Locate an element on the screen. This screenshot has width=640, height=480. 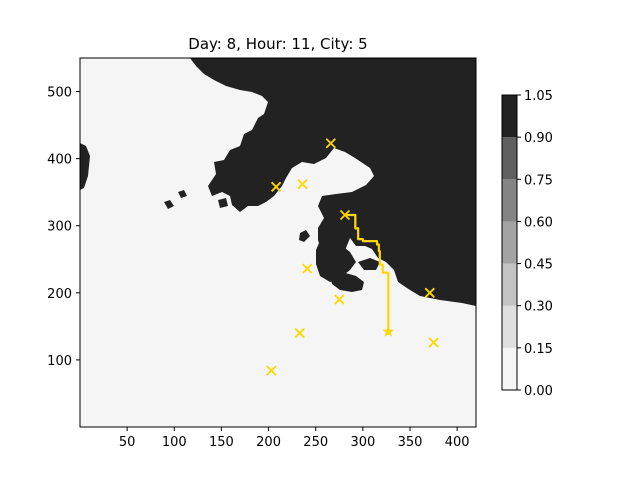
colorbar: 0.00 0.15 0.30 0.45 0.60 0.75 0.90 1.05 is located at coordinates (527, 244).